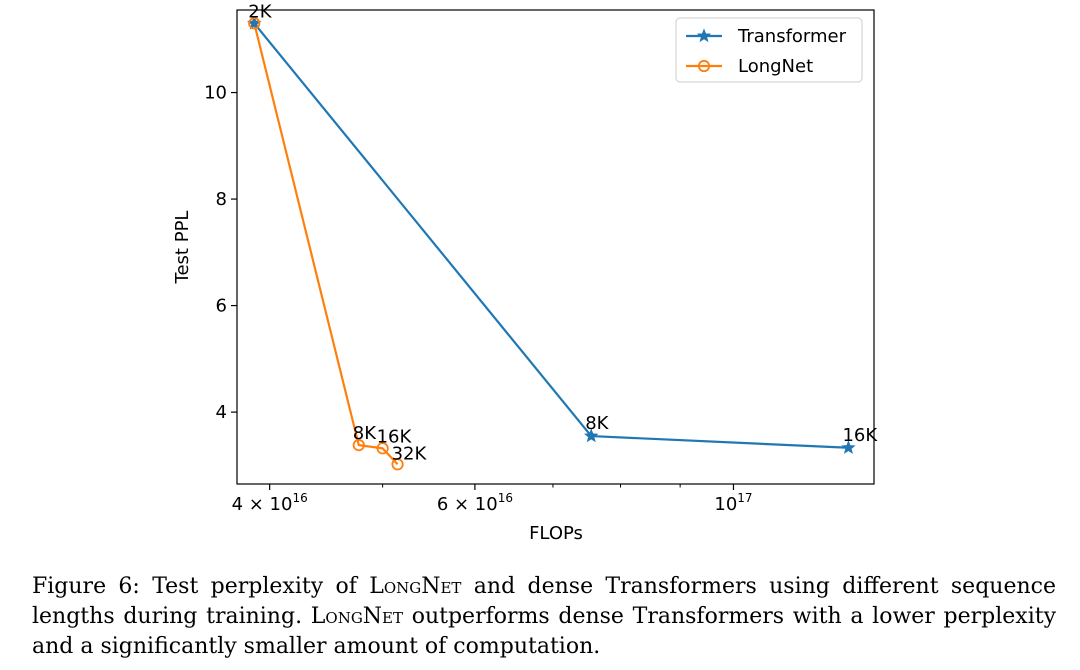  I want to click on x-tick-label: 1017, so click(733, 503).